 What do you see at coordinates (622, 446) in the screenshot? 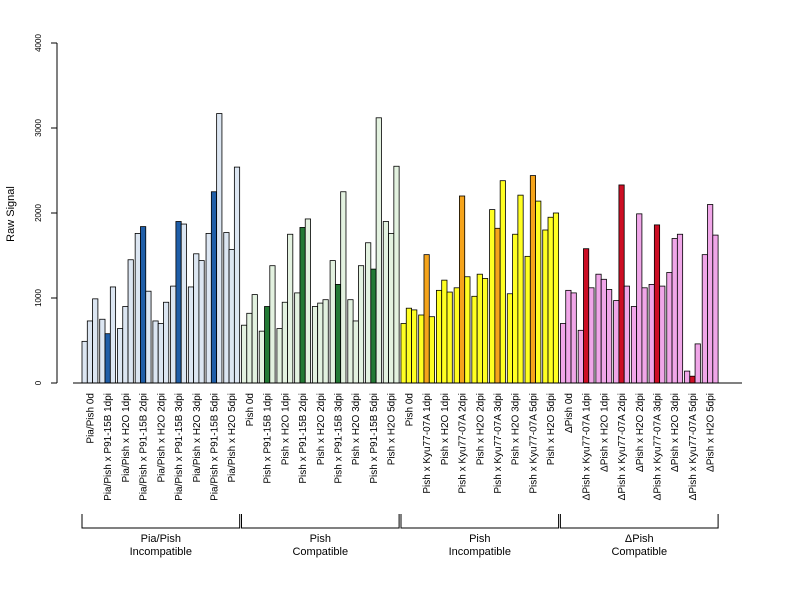
I see `x-tick-label: ΔPish x Kyu77-07A 2dpi` at bounding box center [622, 446].